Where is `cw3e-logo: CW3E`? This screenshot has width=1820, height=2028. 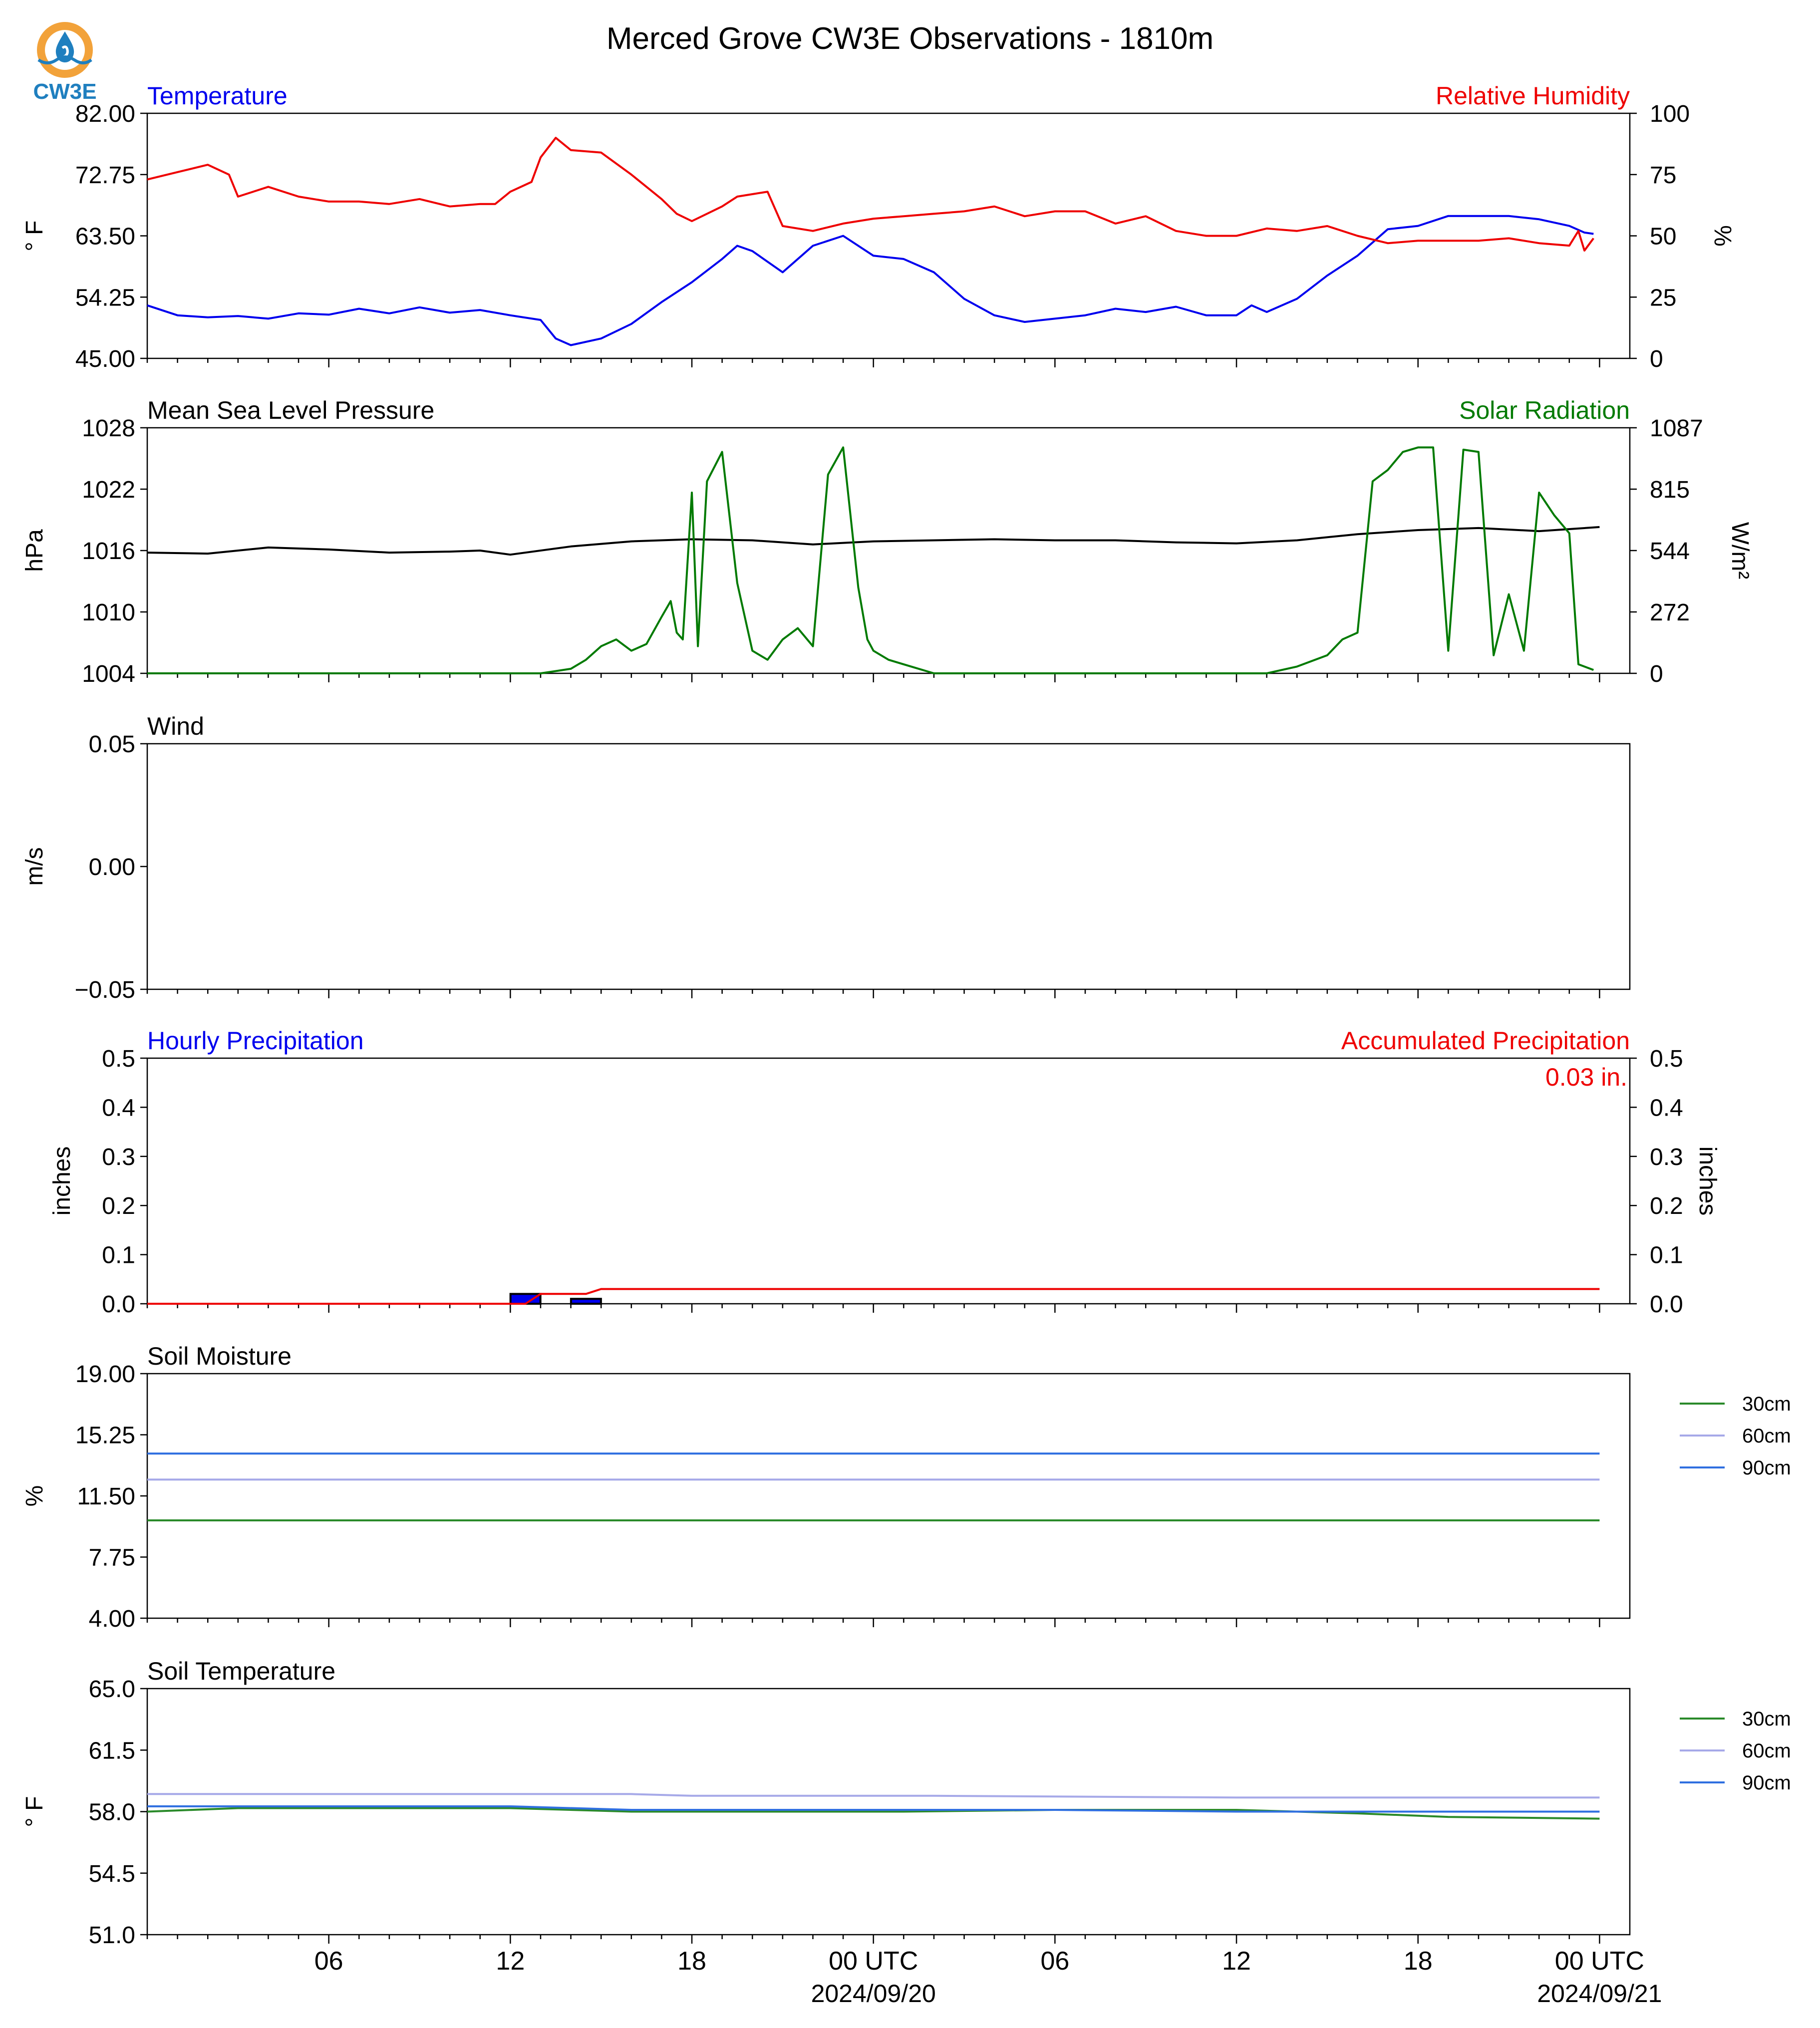 cw3e-logo: CW3E is located at coordinates (64, 61).